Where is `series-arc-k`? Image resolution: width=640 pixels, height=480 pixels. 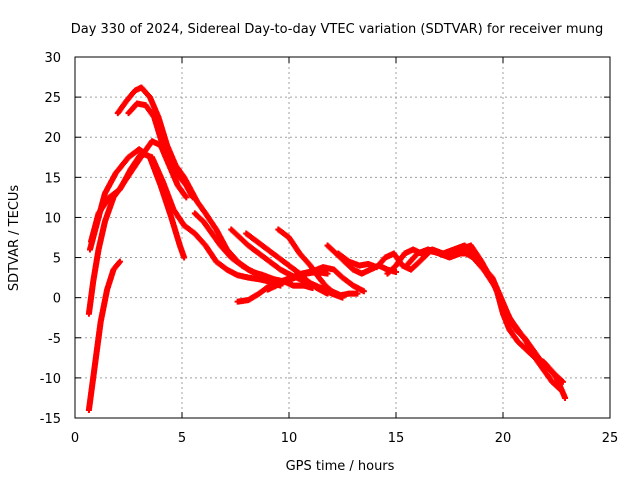
series-arc-k is located at coordinates (318, 262).